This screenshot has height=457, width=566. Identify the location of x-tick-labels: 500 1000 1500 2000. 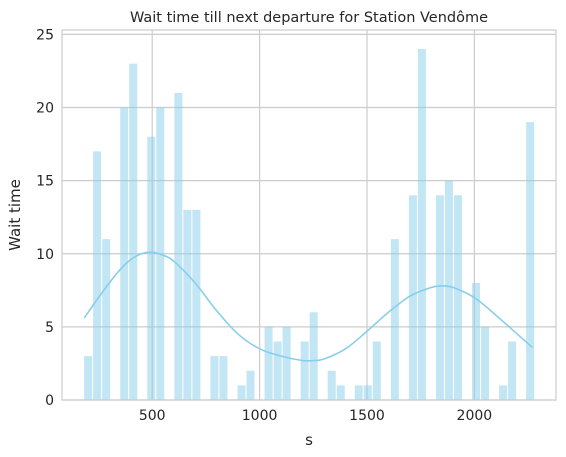
(315, 416).